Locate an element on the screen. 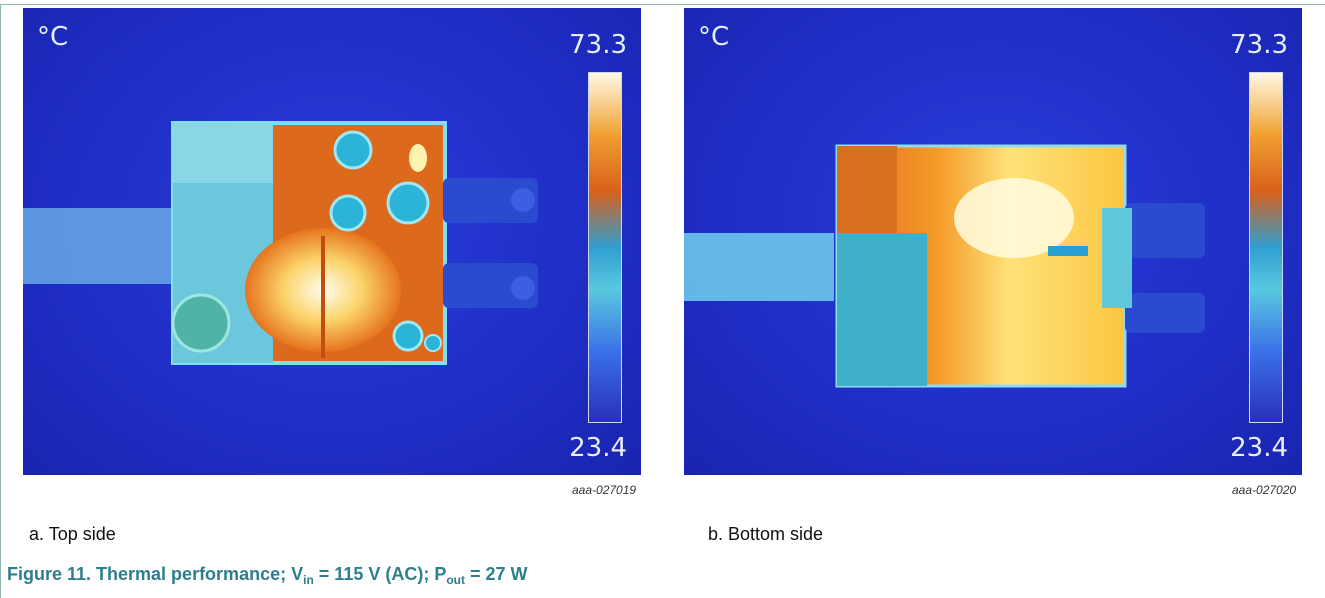 The image size is (1325, 598). frame-left-rule is located at coordinates (0, 301).